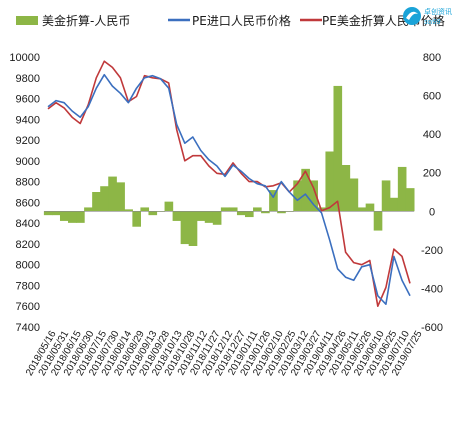 This screenshot has width=454, height=444. I want to click on logo-swirl-icon, so click(412, 15).